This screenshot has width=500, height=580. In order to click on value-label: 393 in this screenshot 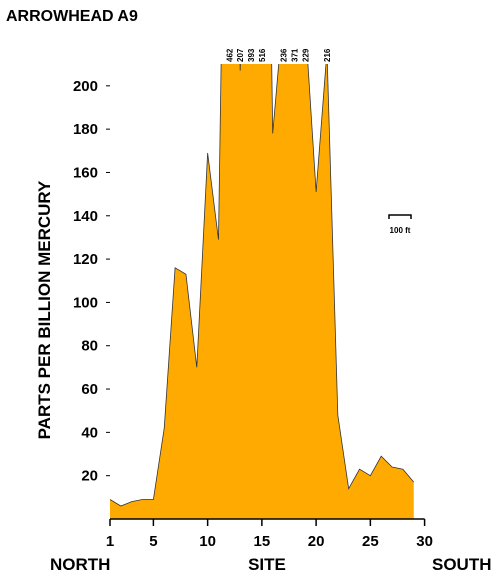, I will do `click(251, 55)`.